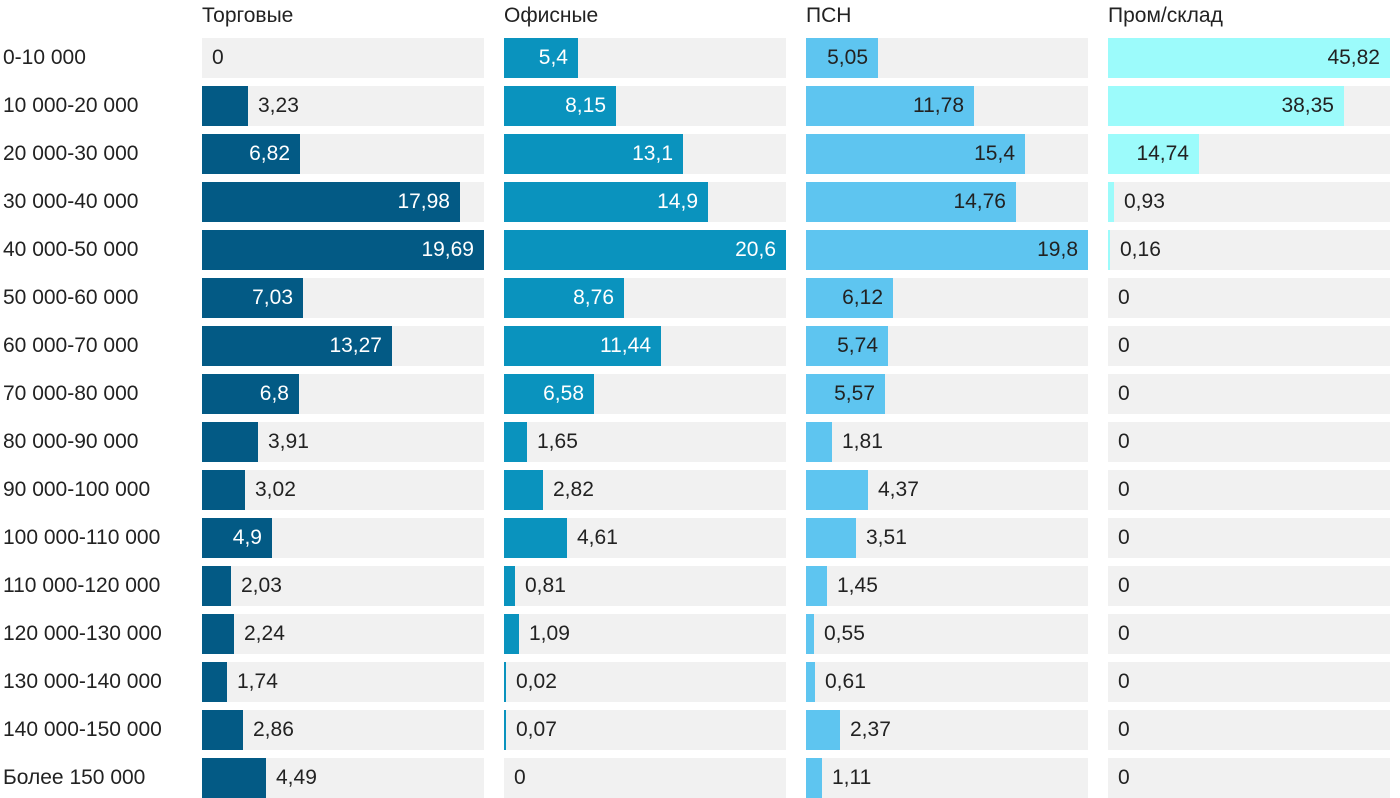 The height and width of the screenshot is (798, 1400). I want to click on value-label: 2,82, so click(573, 489).